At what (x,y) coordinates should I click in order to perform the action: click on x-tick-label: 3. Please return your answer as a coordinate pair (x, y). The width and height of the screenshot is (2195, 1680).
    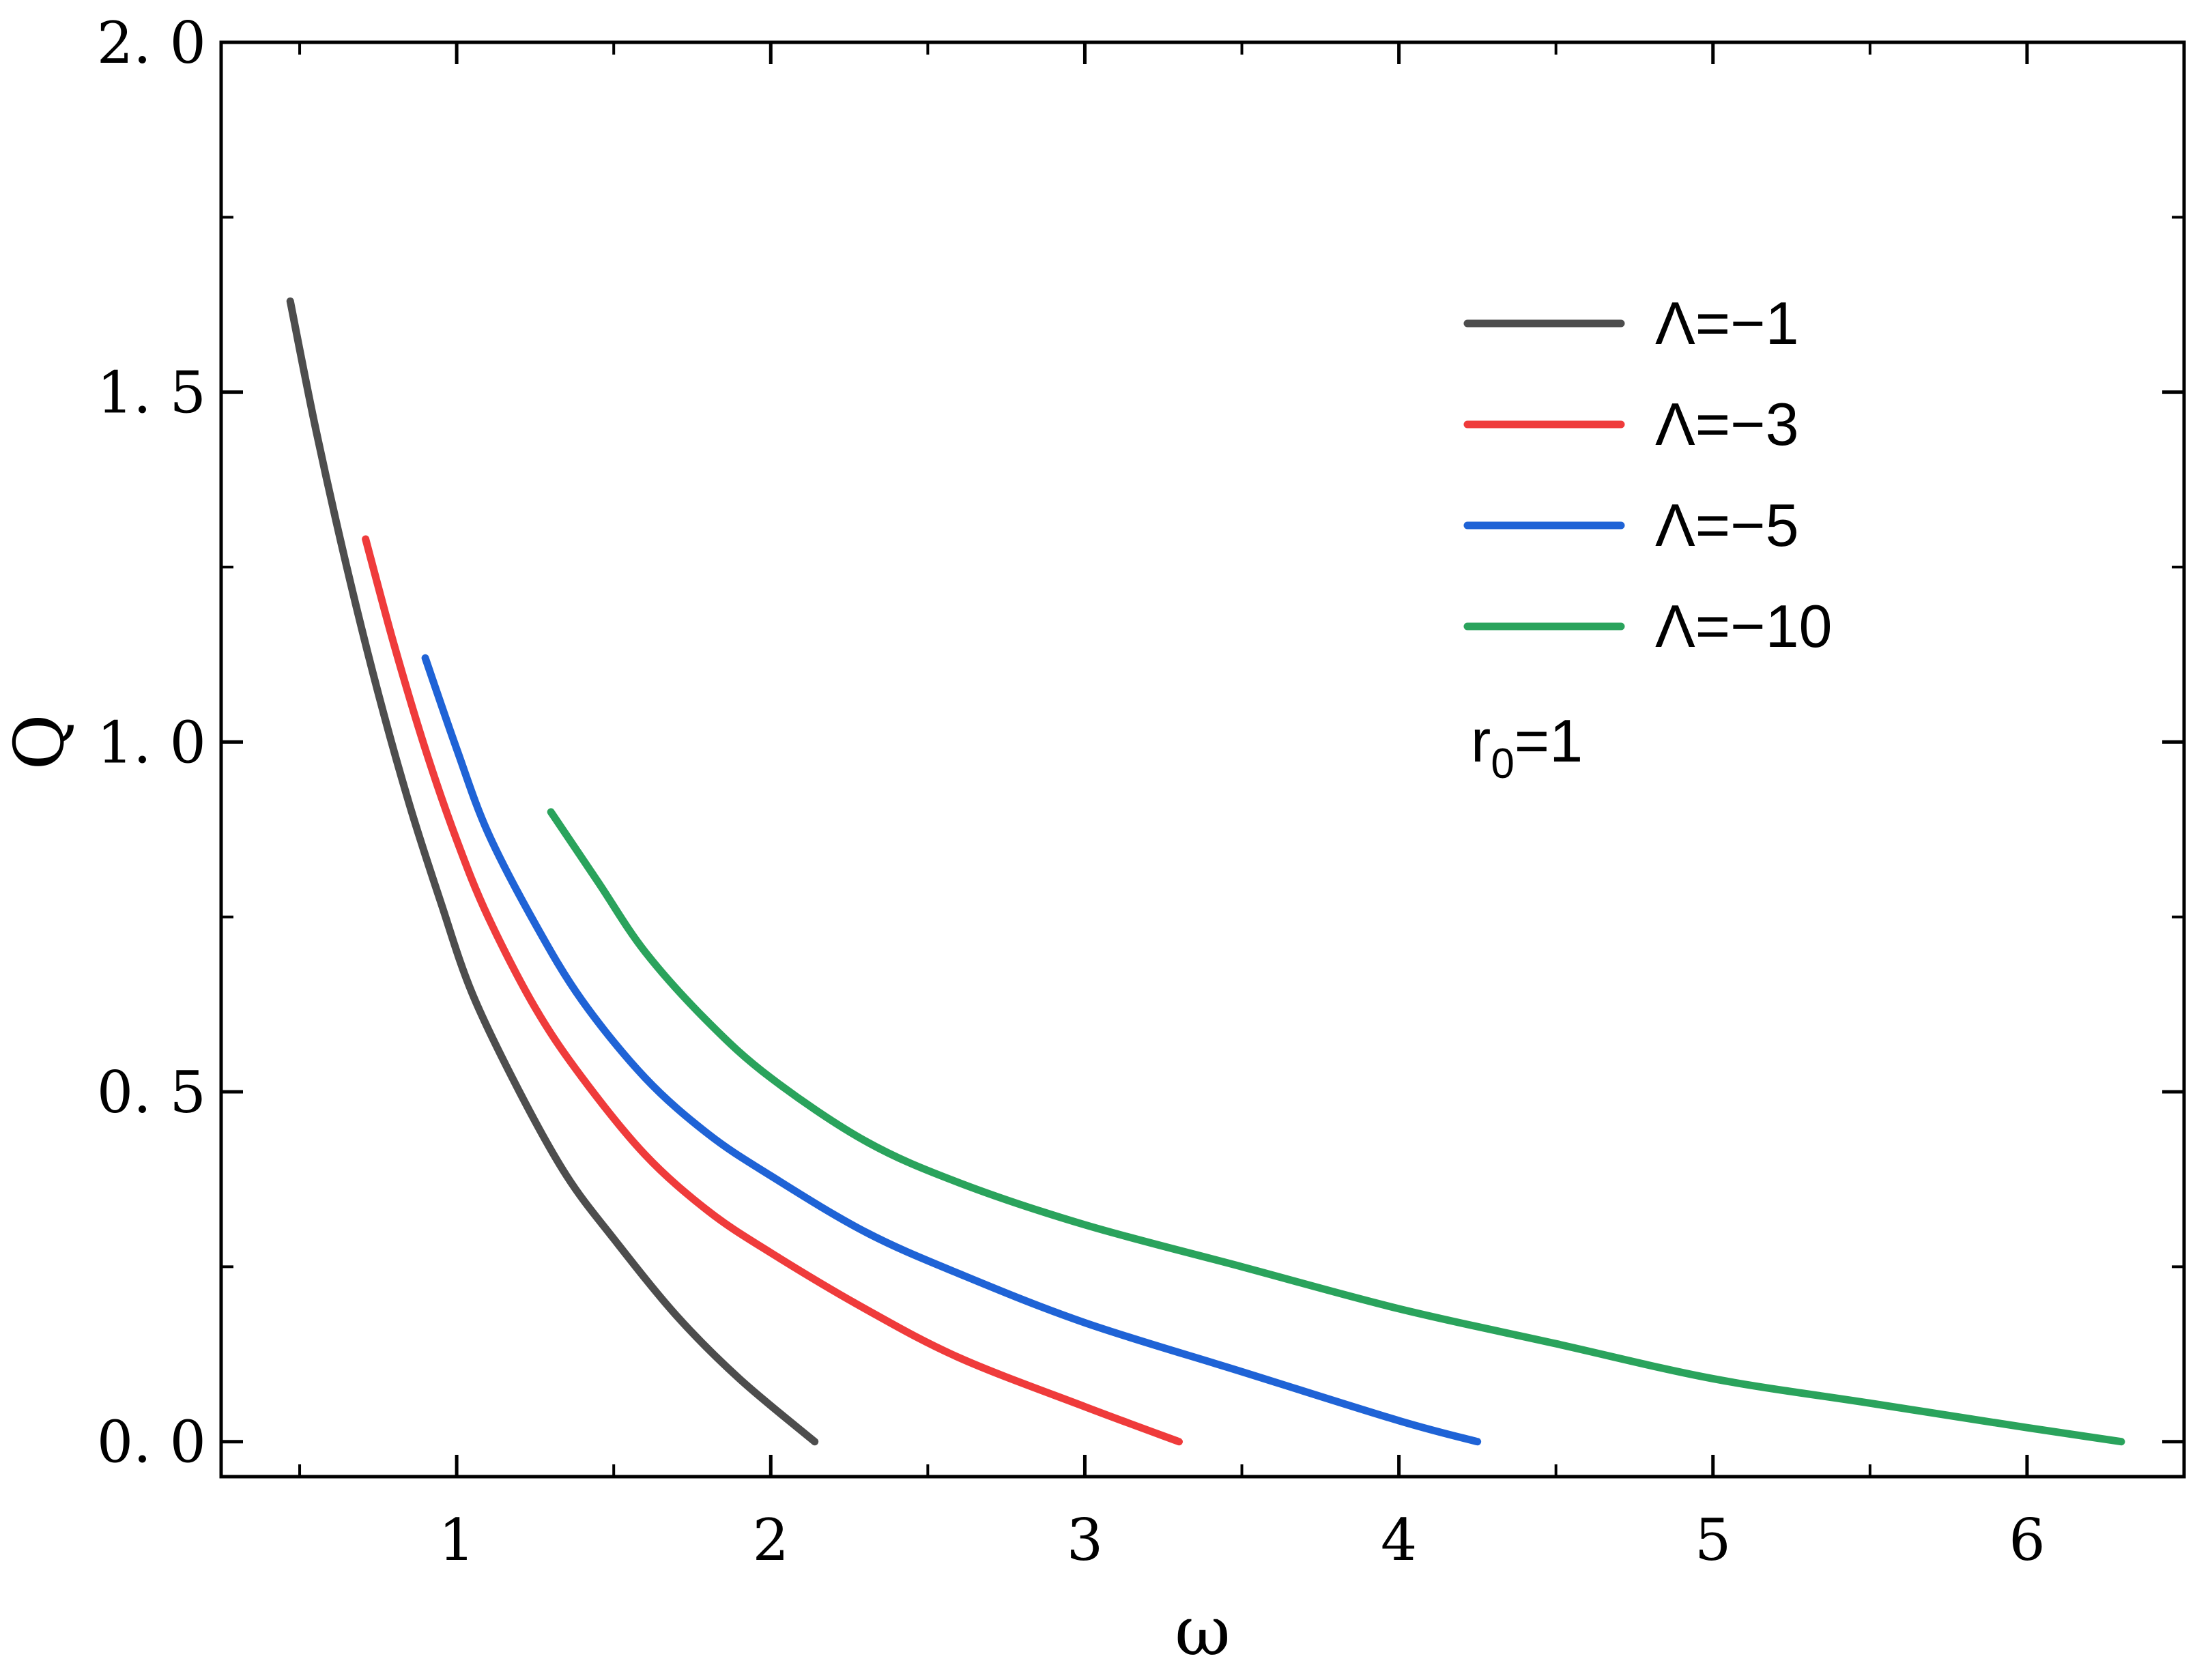
    Looking at the image, I should click on (1085, 1540).